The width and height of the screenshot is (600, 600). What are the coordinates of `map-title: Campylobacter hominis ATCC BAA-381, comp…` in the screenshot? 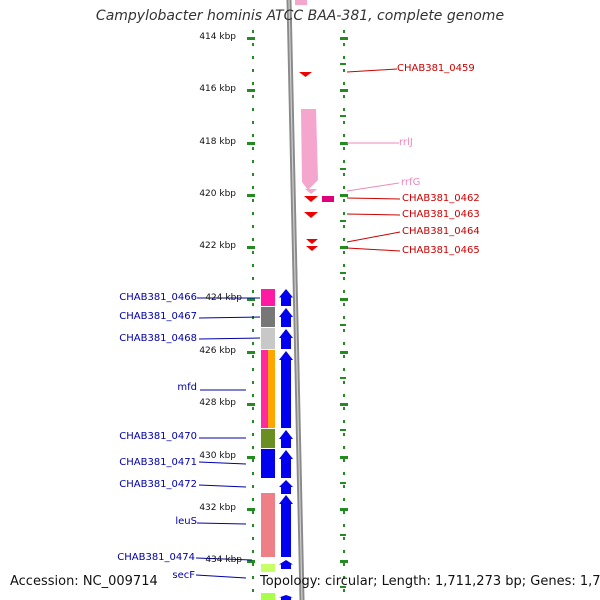 It's located at (300, 16).